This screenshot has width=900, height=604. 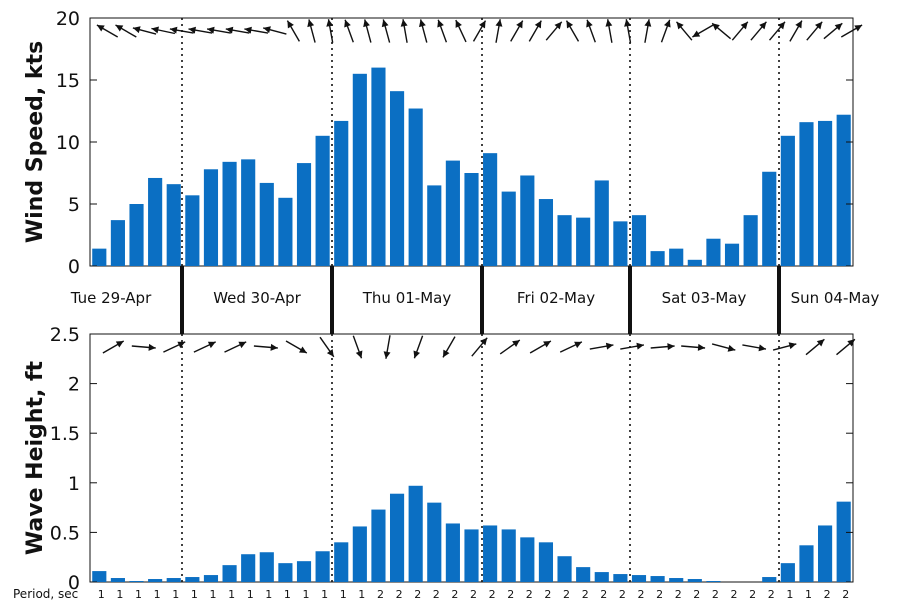 I want to click on y-axis-label: Wind Speed, kts, so click(x=35, y=142).